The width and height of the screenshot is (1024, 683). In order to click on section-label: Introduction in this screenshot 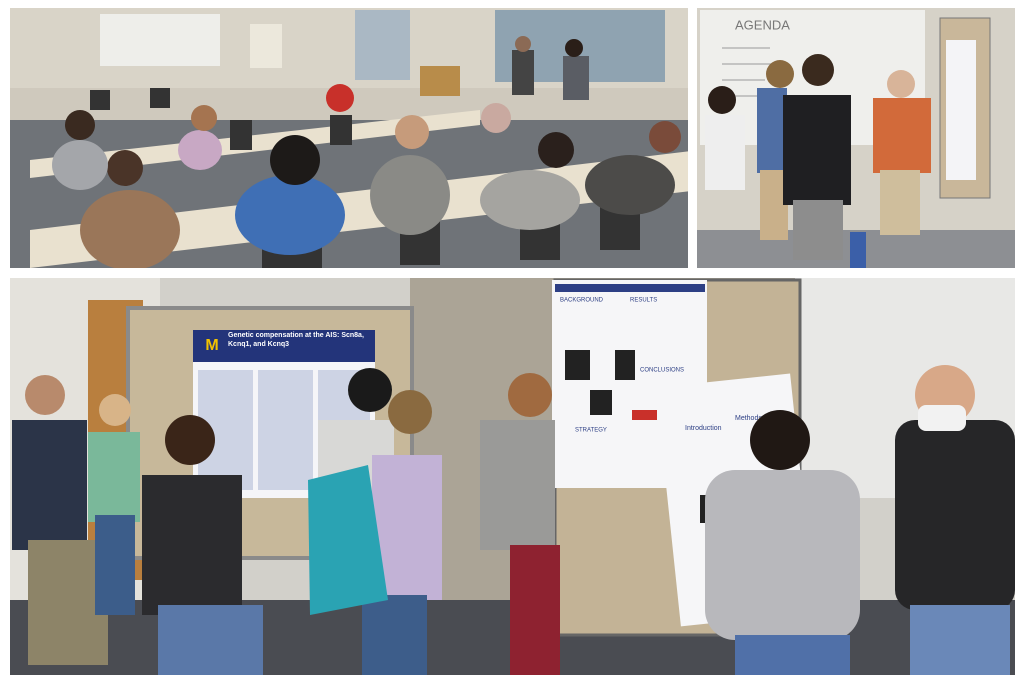, I will do `click(703, 428)`.